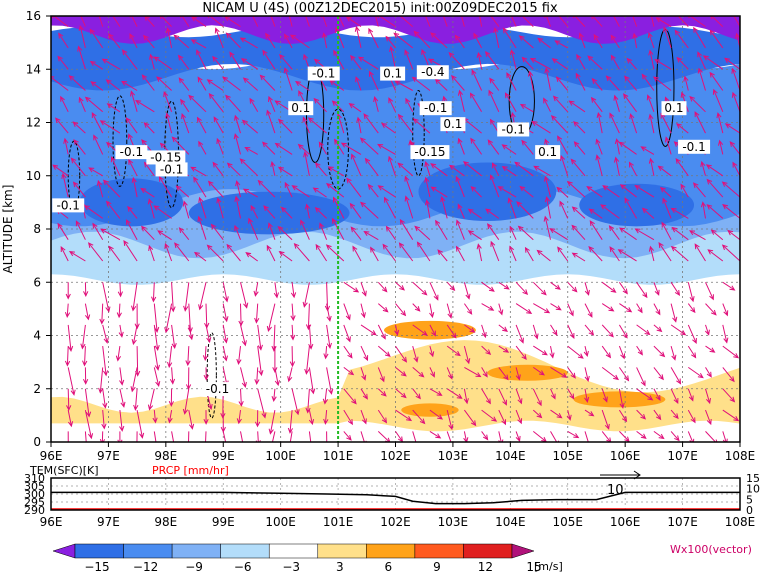  What do you see at coordinates (51, 522) in the screenshot?
I see `surface-x-tick-label: 96E` at bounding box center [51, 522].